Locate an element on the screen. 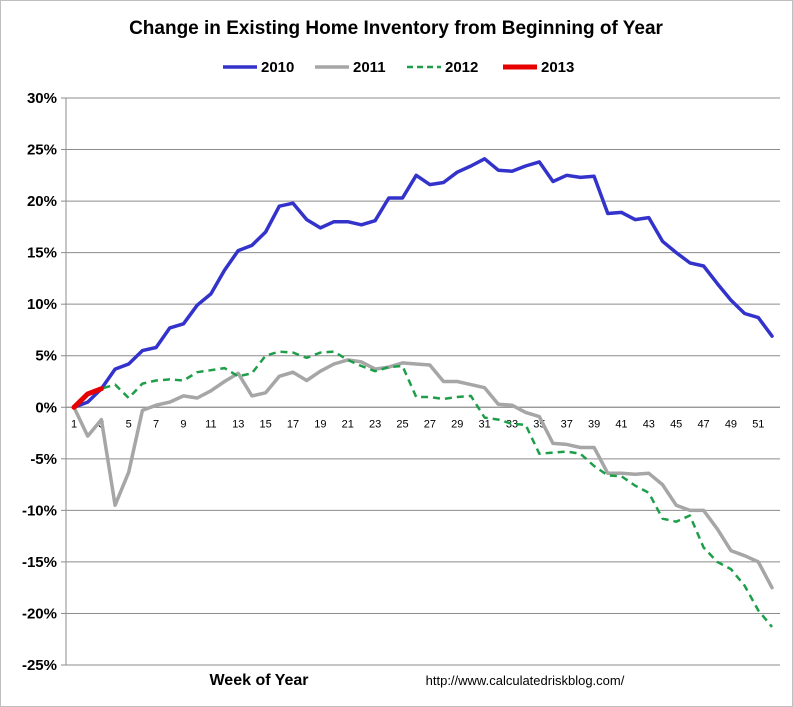  x-tick-label: 9 is located at coordinates (183, 424).